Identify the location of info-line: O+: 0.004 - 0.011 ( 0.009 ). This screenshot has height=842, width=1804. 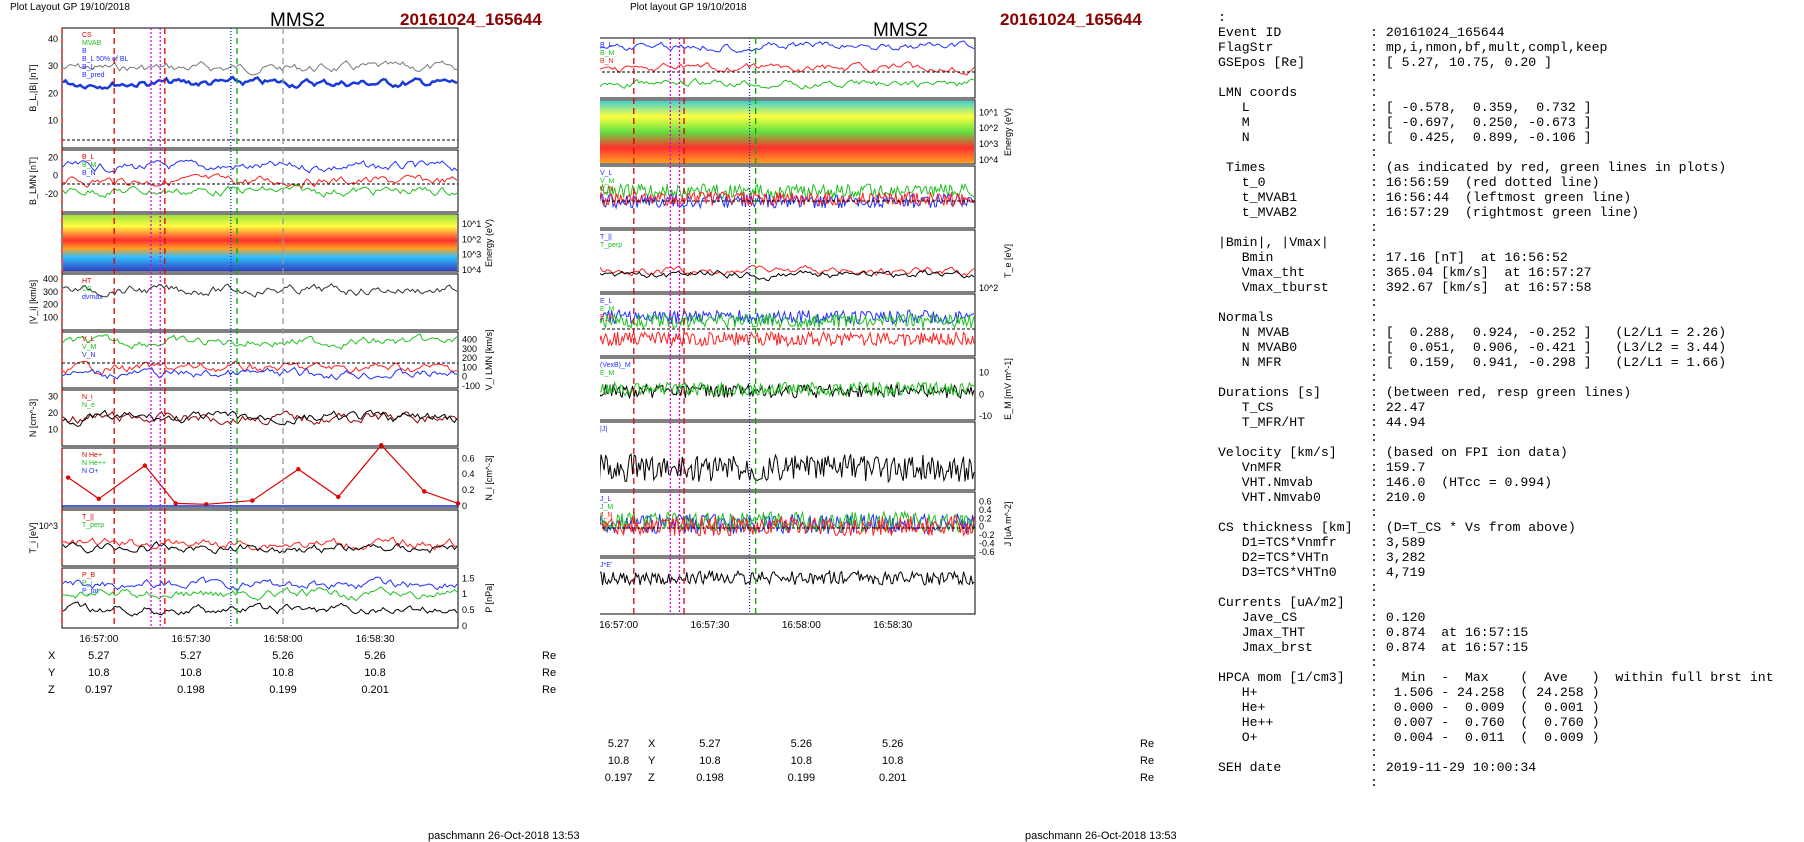
(1508, 737).